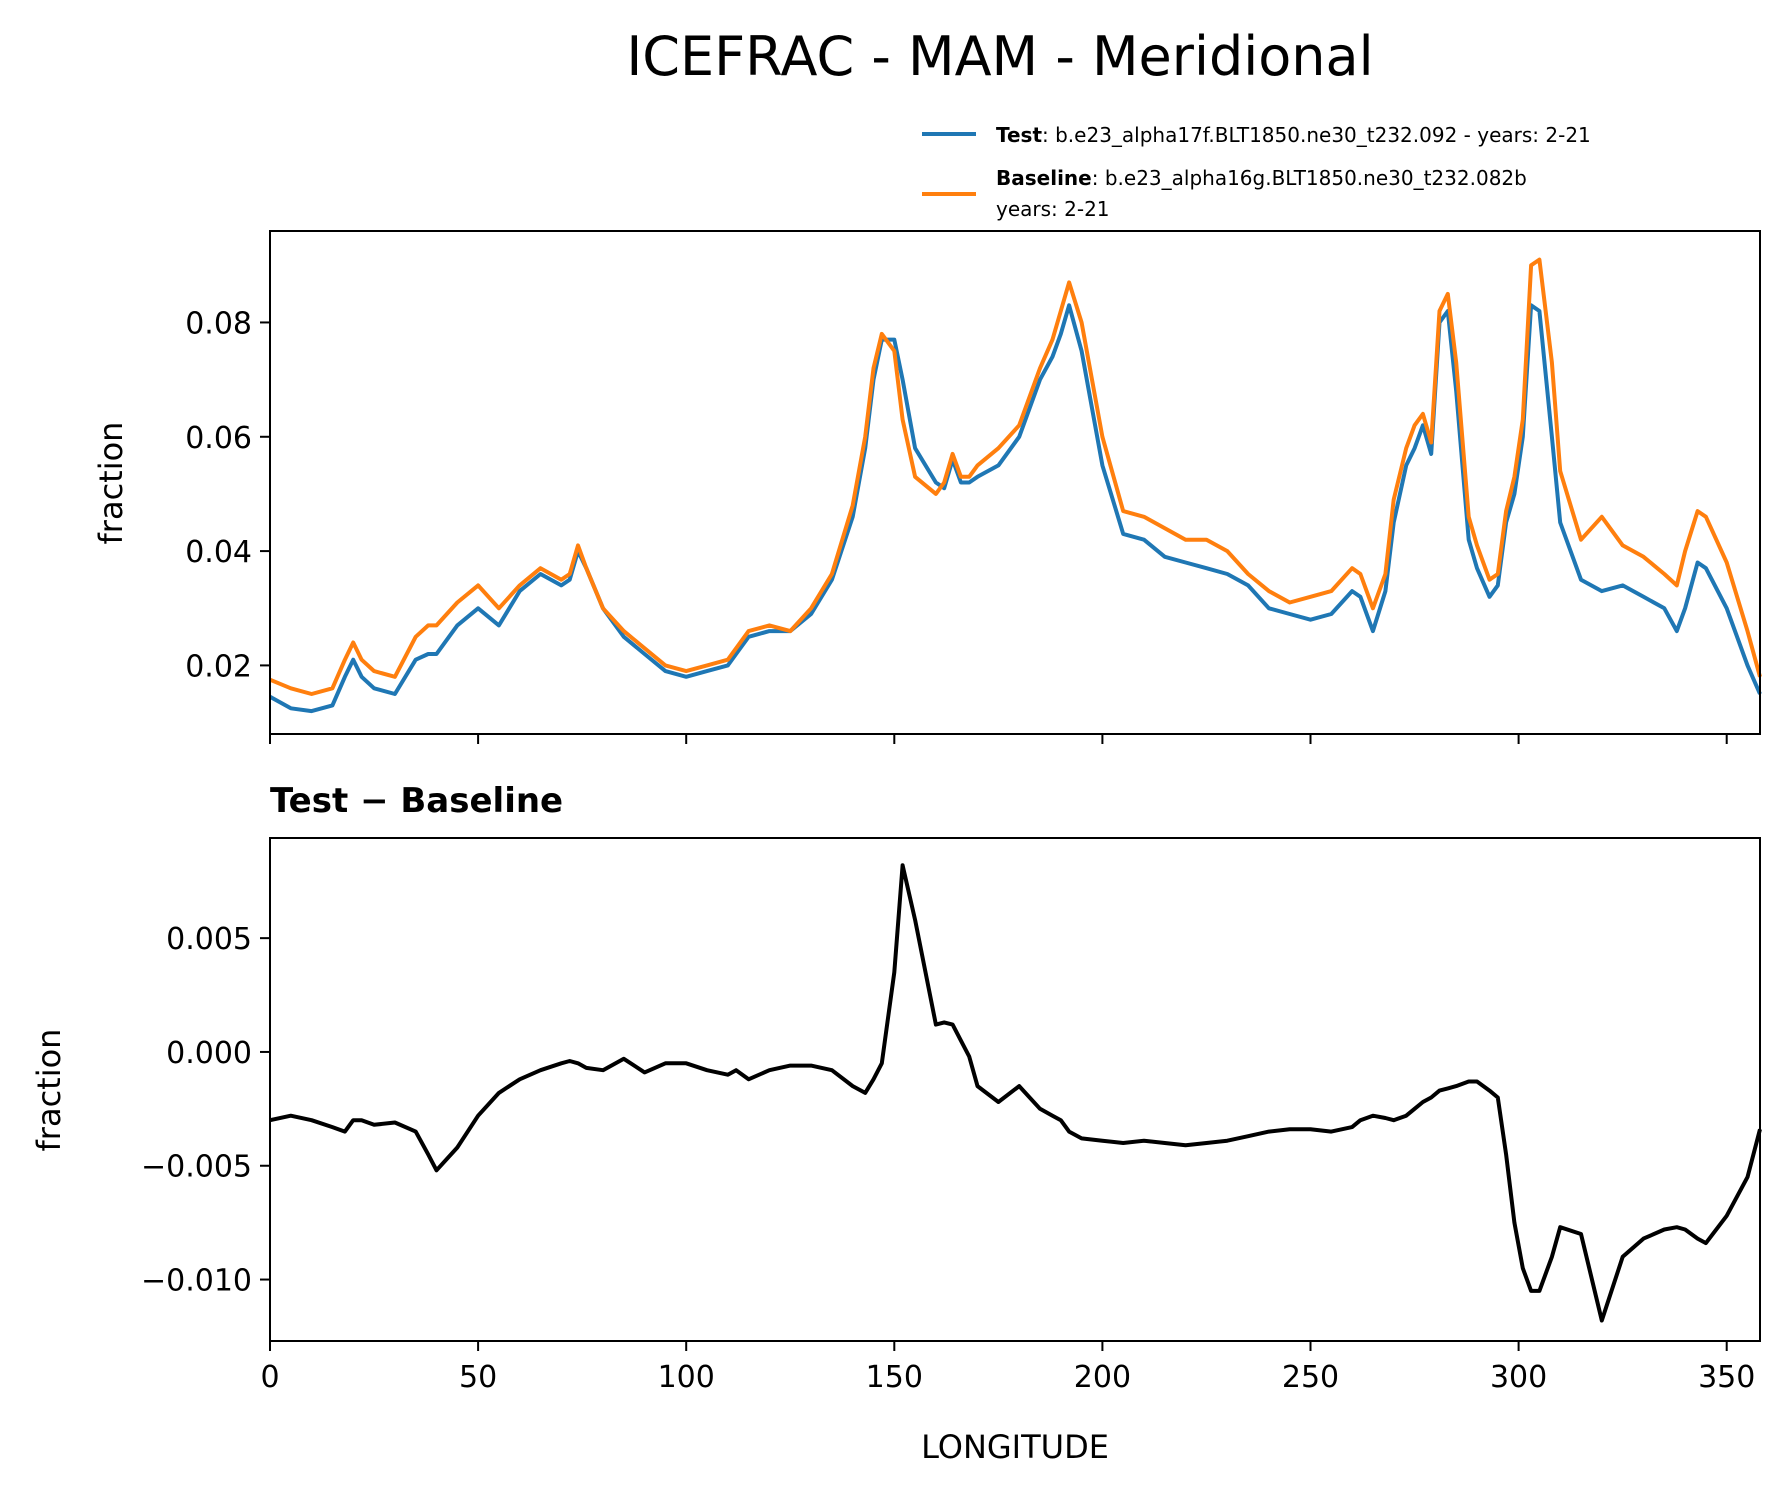  What do you see at coordinates (111, 483) in the screenshot?
I see `top-y-axis-label: fraction` at bounding box center [111, 483].